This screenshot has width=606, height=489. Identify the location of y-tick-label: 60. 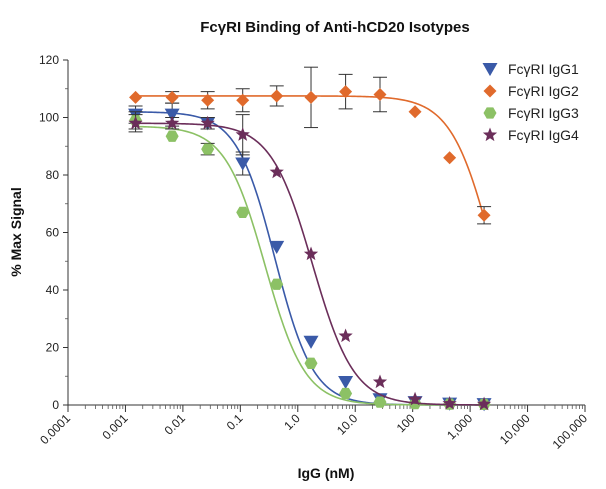
(53, 233).